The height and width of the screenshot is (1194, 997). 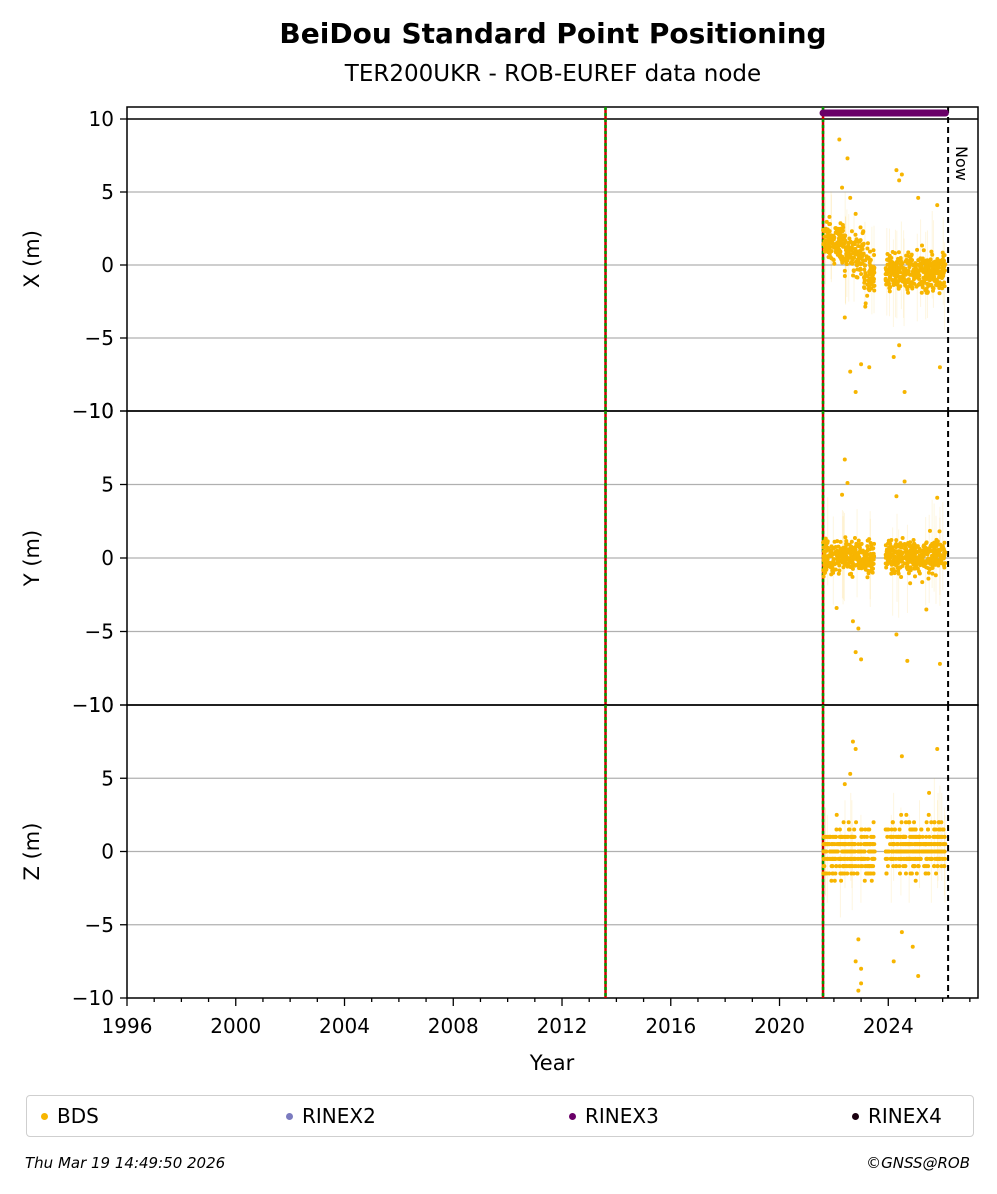 I want to click on y-axis-label: Y (m), so click(x=32, y=558).